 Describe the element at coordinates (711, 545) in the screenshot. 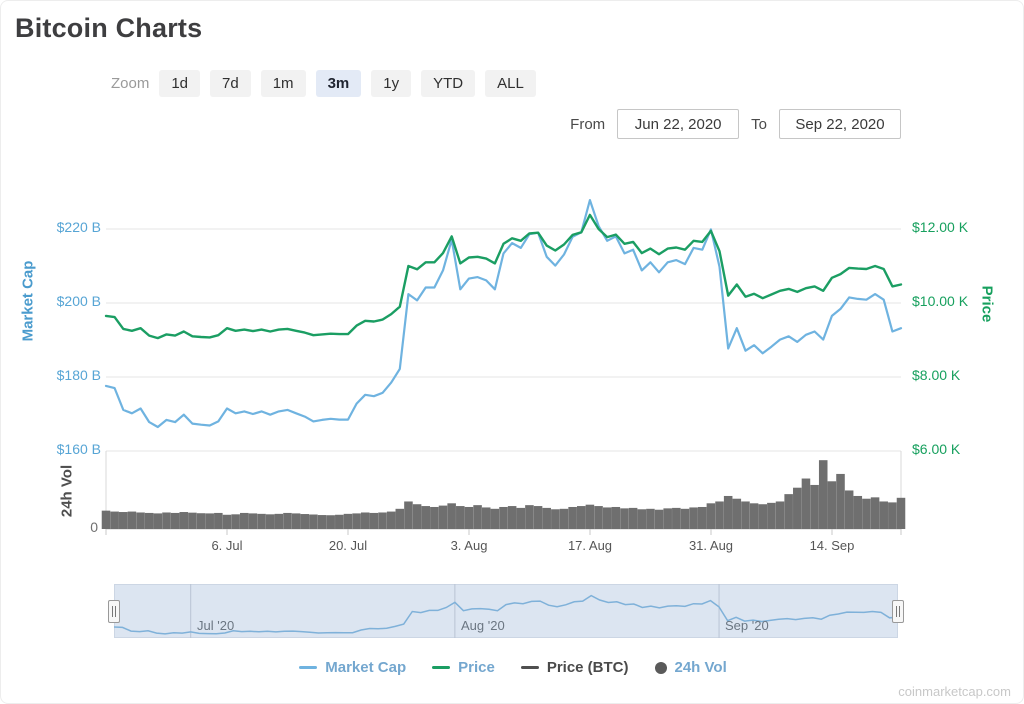

I see `x-axis-tick: 31. Aug` at that location.